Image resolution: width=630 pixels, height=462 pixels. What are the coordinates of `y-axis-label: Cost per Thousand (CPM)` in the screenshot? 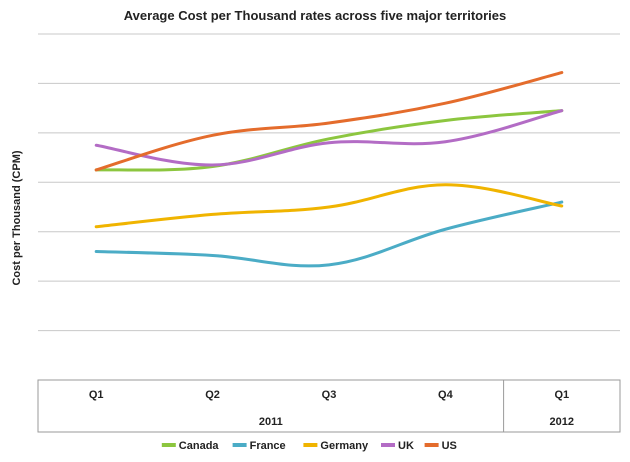 It's located at (17, 217).